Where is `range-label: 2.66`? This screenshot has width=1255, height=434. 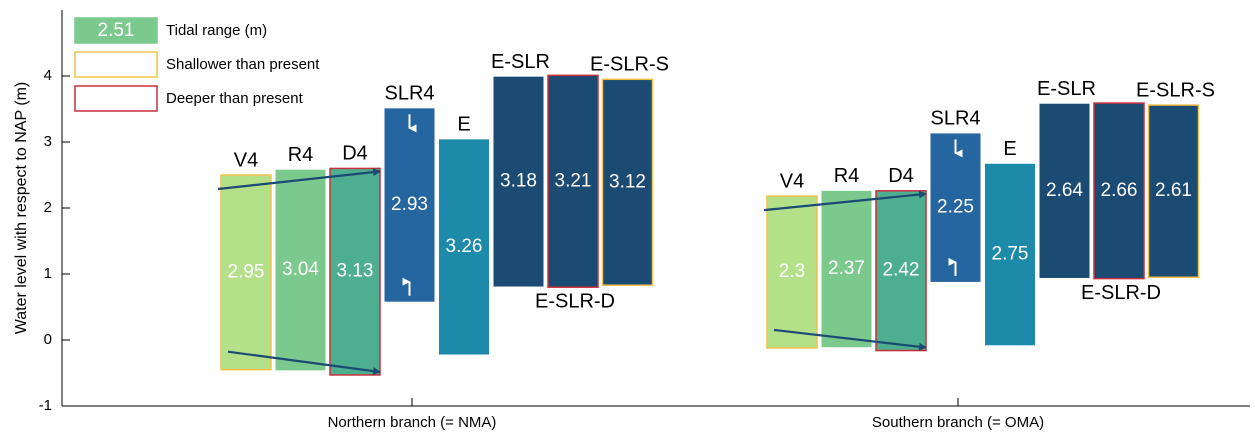
range-label: 2.66 is located at coordinates (1119, 190).